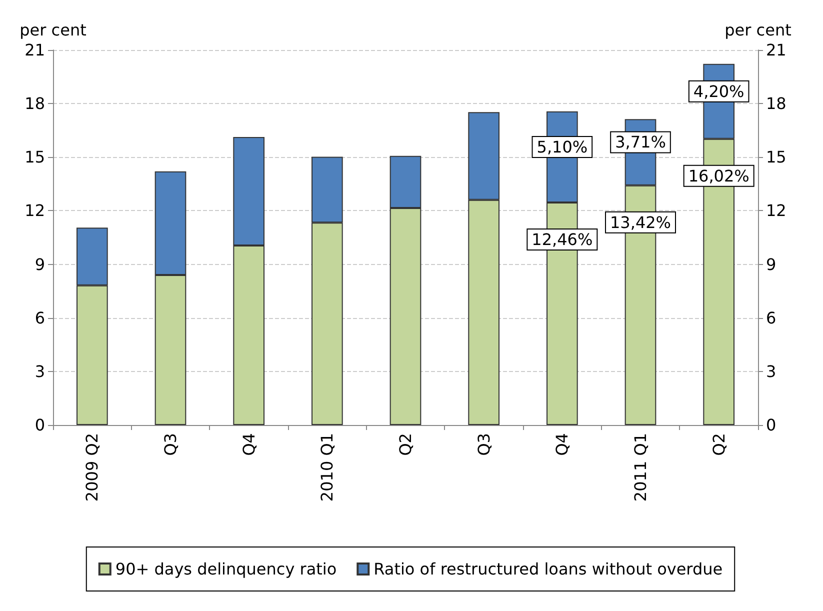 The height and width of the screenshot is (611, 823). What do you see at coordinates (562, 146) in the screenshot?
I see `data-label: 5,10%` at bounding box center [562, 146].